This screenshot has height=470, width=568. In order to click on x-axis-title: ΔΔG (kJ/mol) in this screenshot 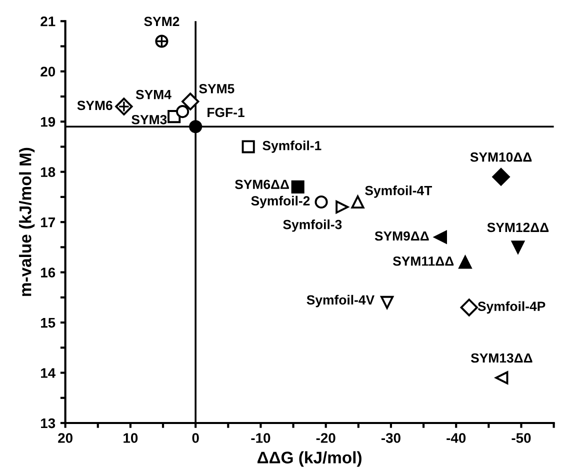, I will do `click(310, 459)`.